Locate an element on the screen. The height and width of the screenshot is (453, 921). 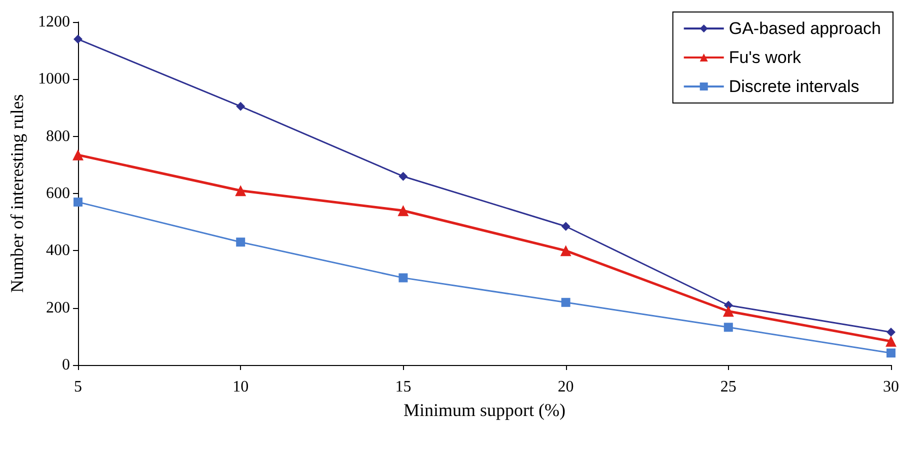
x-tick-label: 15 is located at coordinates (403, 387).